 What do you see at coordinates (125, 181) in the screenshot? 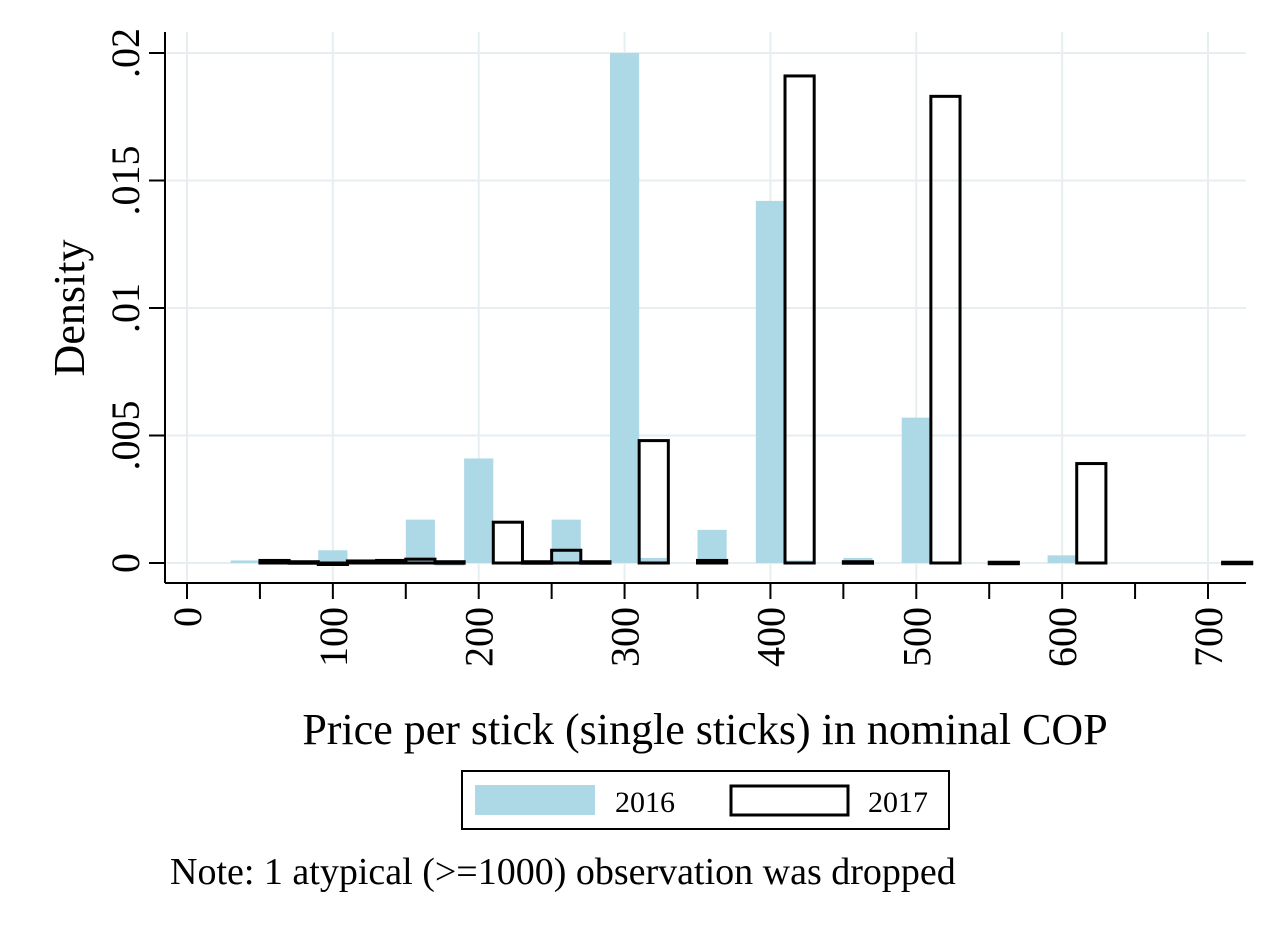
I see `y-tick-label: .015` at bounding box center [125, 181].